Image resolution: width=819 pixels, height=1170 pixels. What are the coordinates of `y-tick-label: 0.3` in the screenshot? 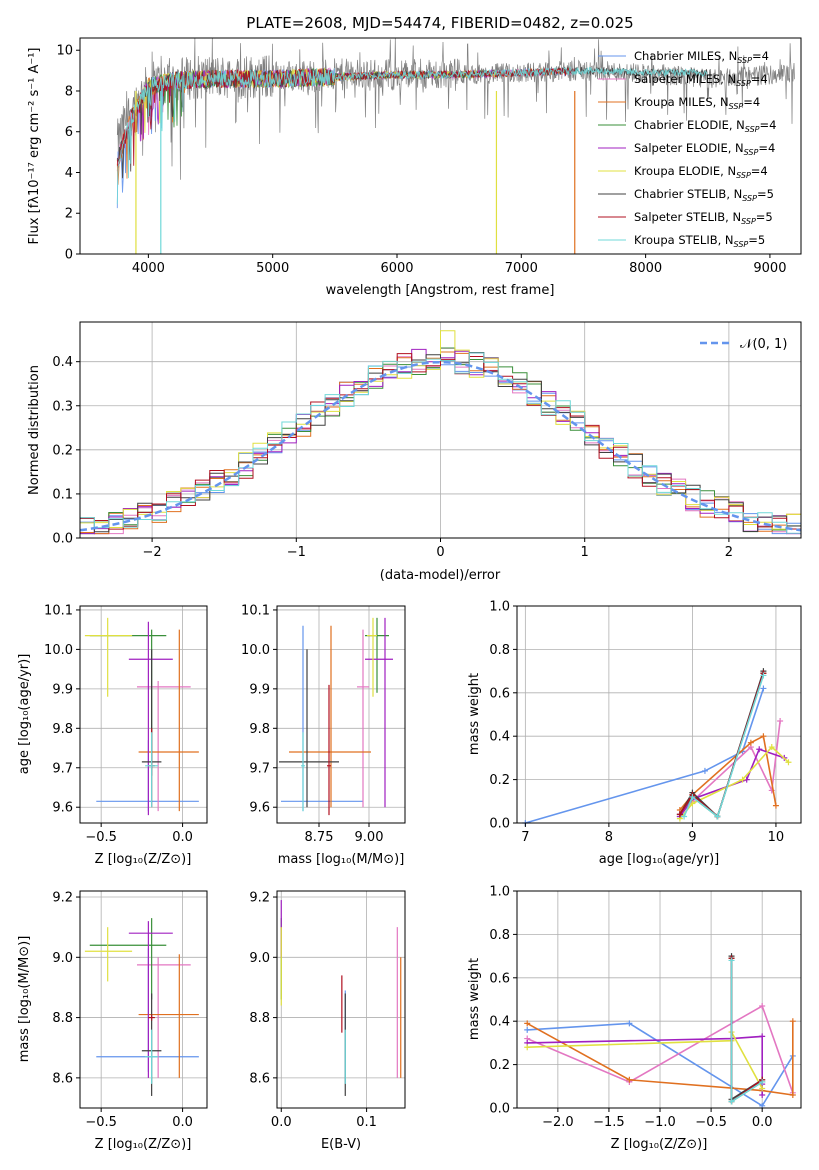 It's located at (62, 406).